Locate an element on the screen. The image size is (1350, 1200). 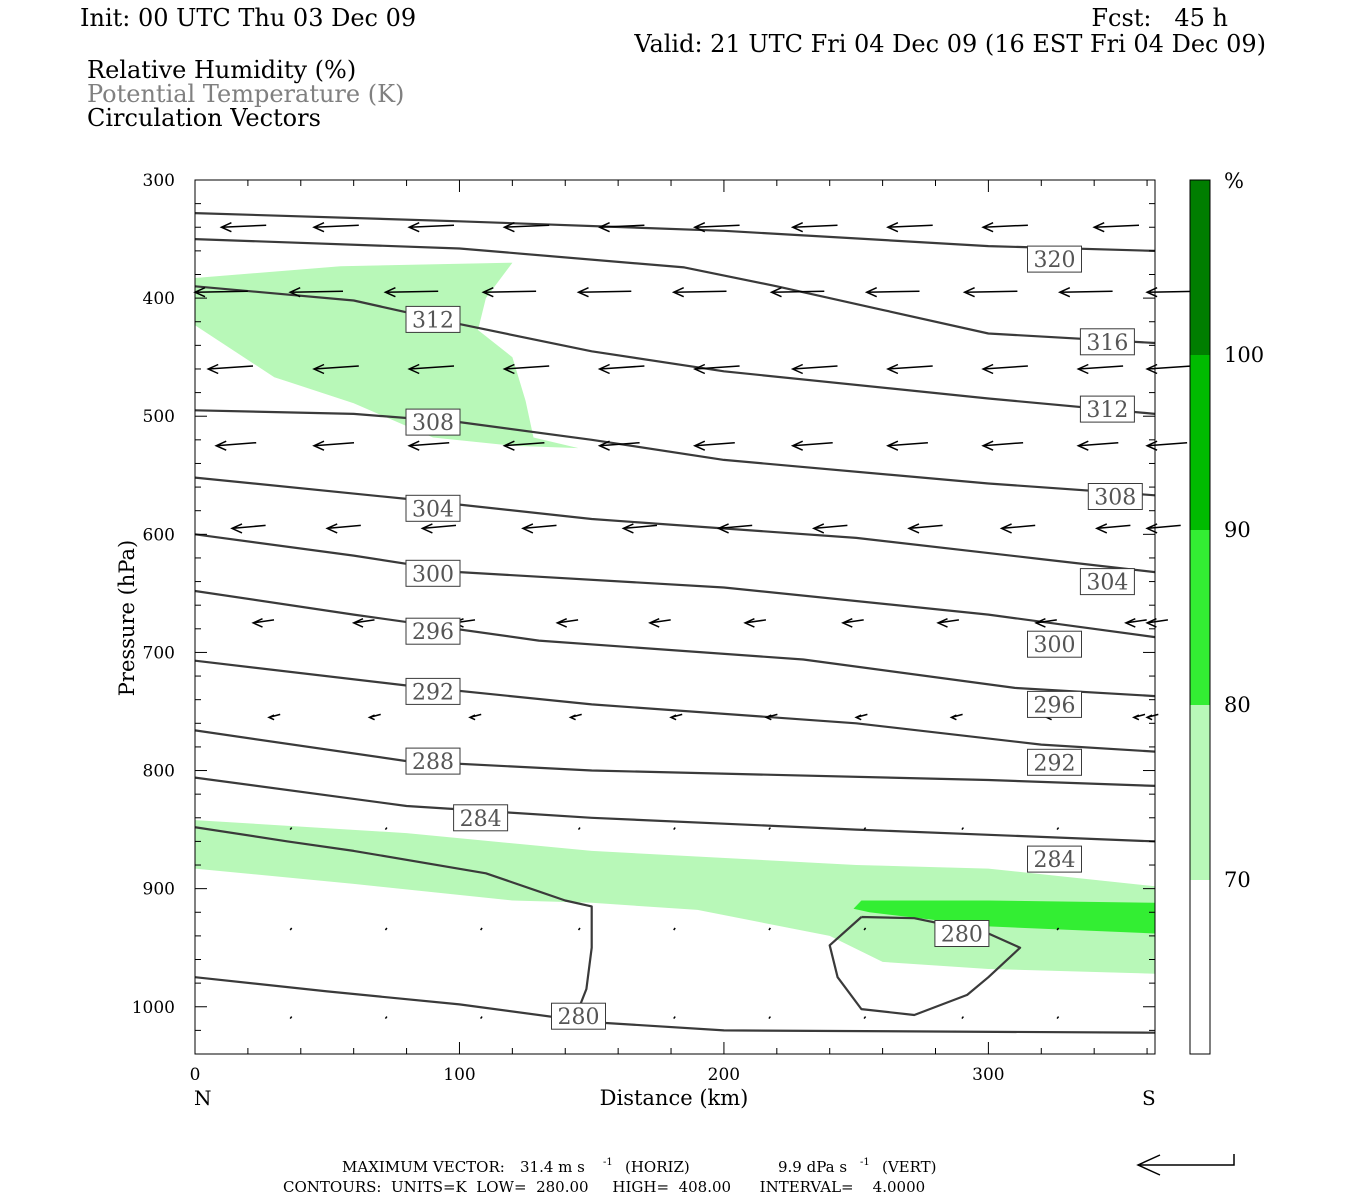
contour-label-6-1: 296 is located at coordinates (1055, 705).